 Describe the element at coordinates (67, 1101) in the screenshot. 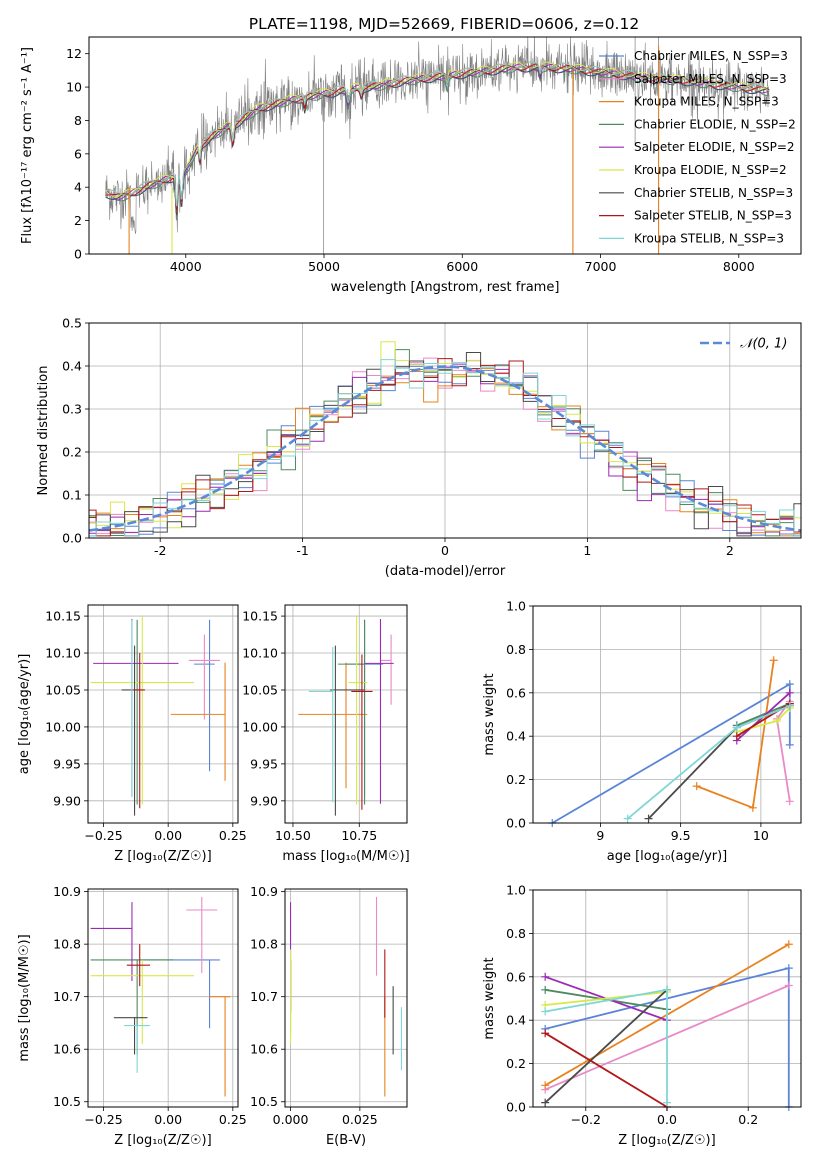

I see `y-tick-label: 10.5` at that location.